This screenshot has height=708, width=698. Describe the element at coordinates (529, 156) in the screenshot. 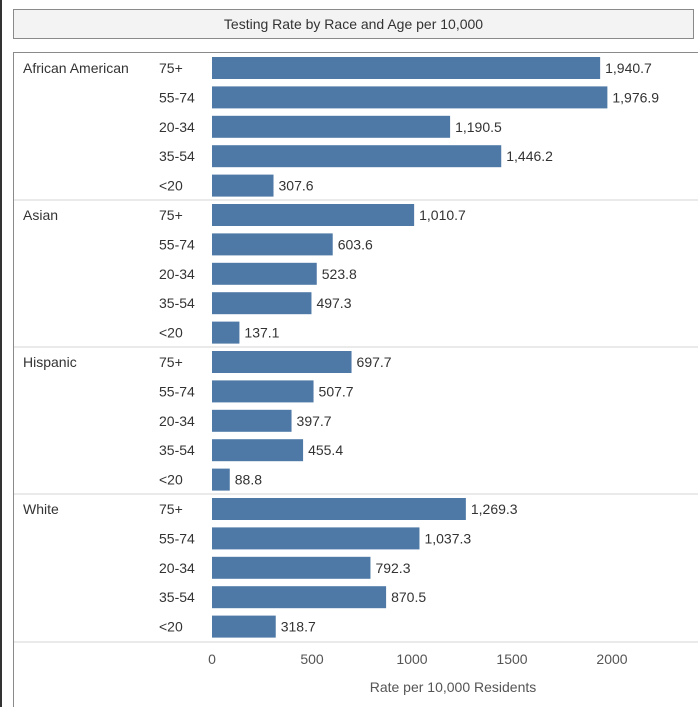

I see `data-label: 1,446.2` at that location.